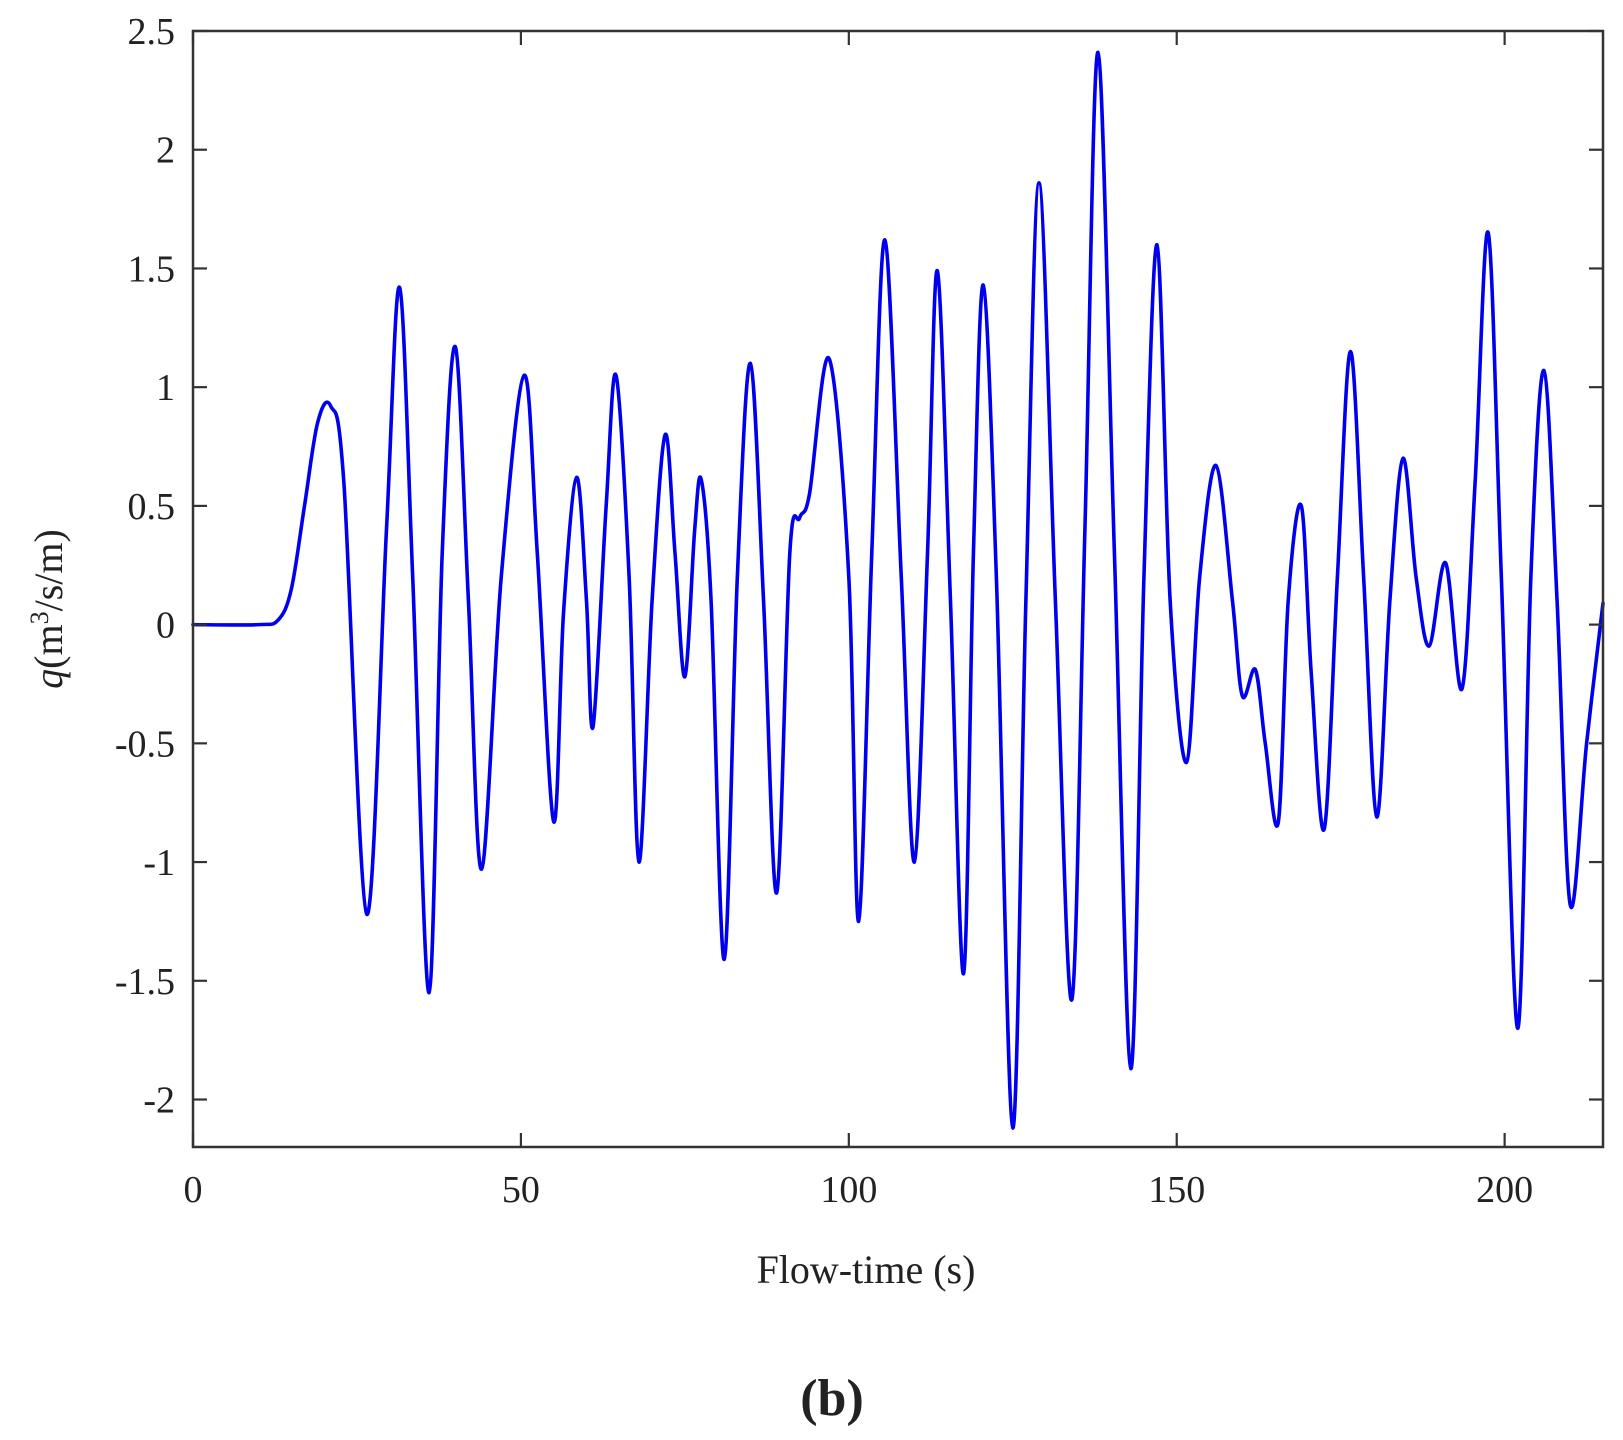 This screenshot has height=1440, width=1623. Describe the element at coordinates (145, 982) in the screenshot. I see `y-tick-label: -1.5` at that location.